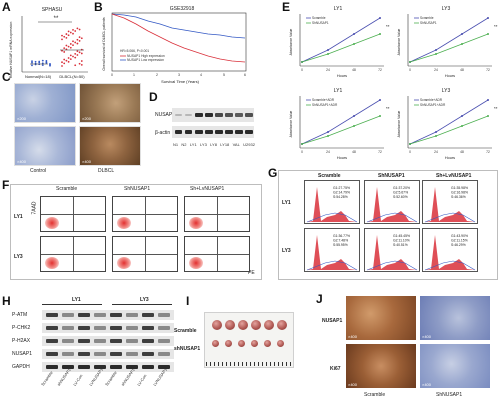  What do you see at coordinates (104, 43) in the screenshot?
I see `panel-b-ylabel: Overall survival of DLBCL patients` at bounding box center [104, 43].